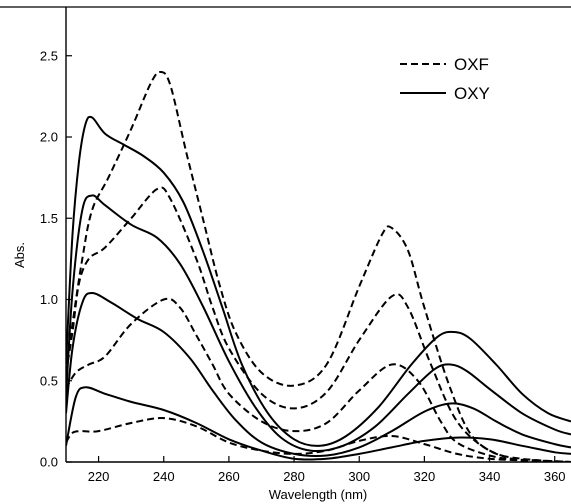 This screenshot has width=571, height=504. What do you see at coordinates (49, 462) in the screenshot?
I see `y-tick-label: 0.0` at bounding box center [49, 462].